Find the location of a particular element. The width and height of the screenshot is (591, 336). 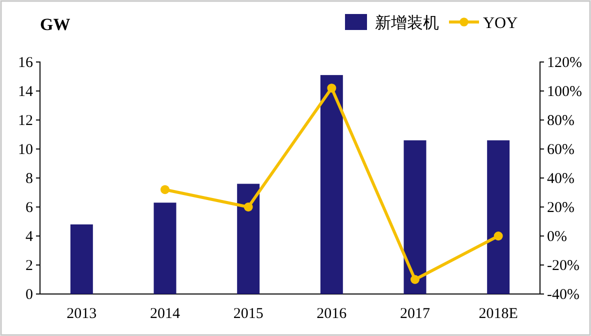

y-axis-title: GW is located at coordinates (55, 24).